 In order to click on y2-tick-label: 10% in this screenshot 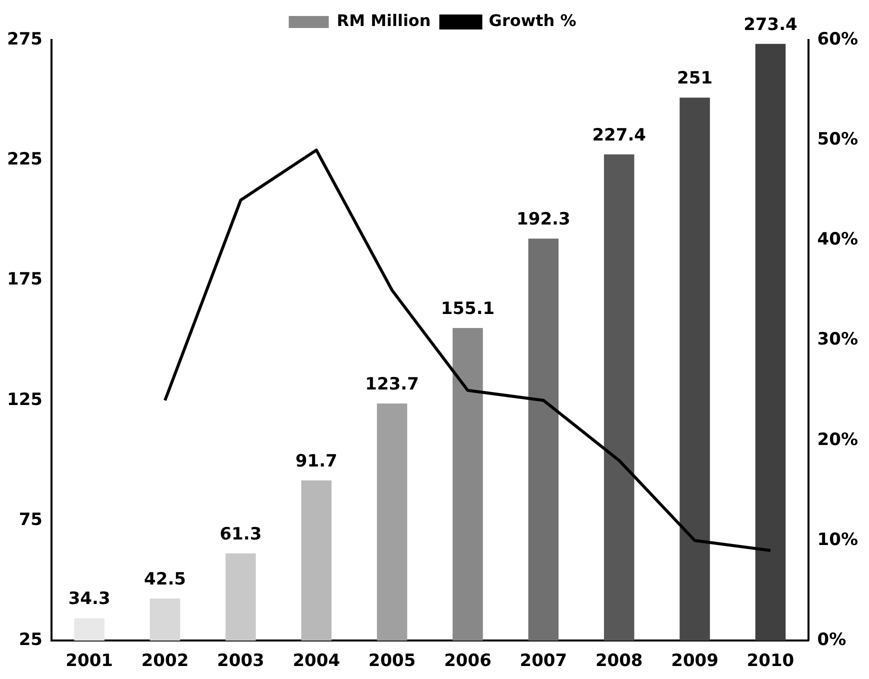, I will do `click(837, 540)`.